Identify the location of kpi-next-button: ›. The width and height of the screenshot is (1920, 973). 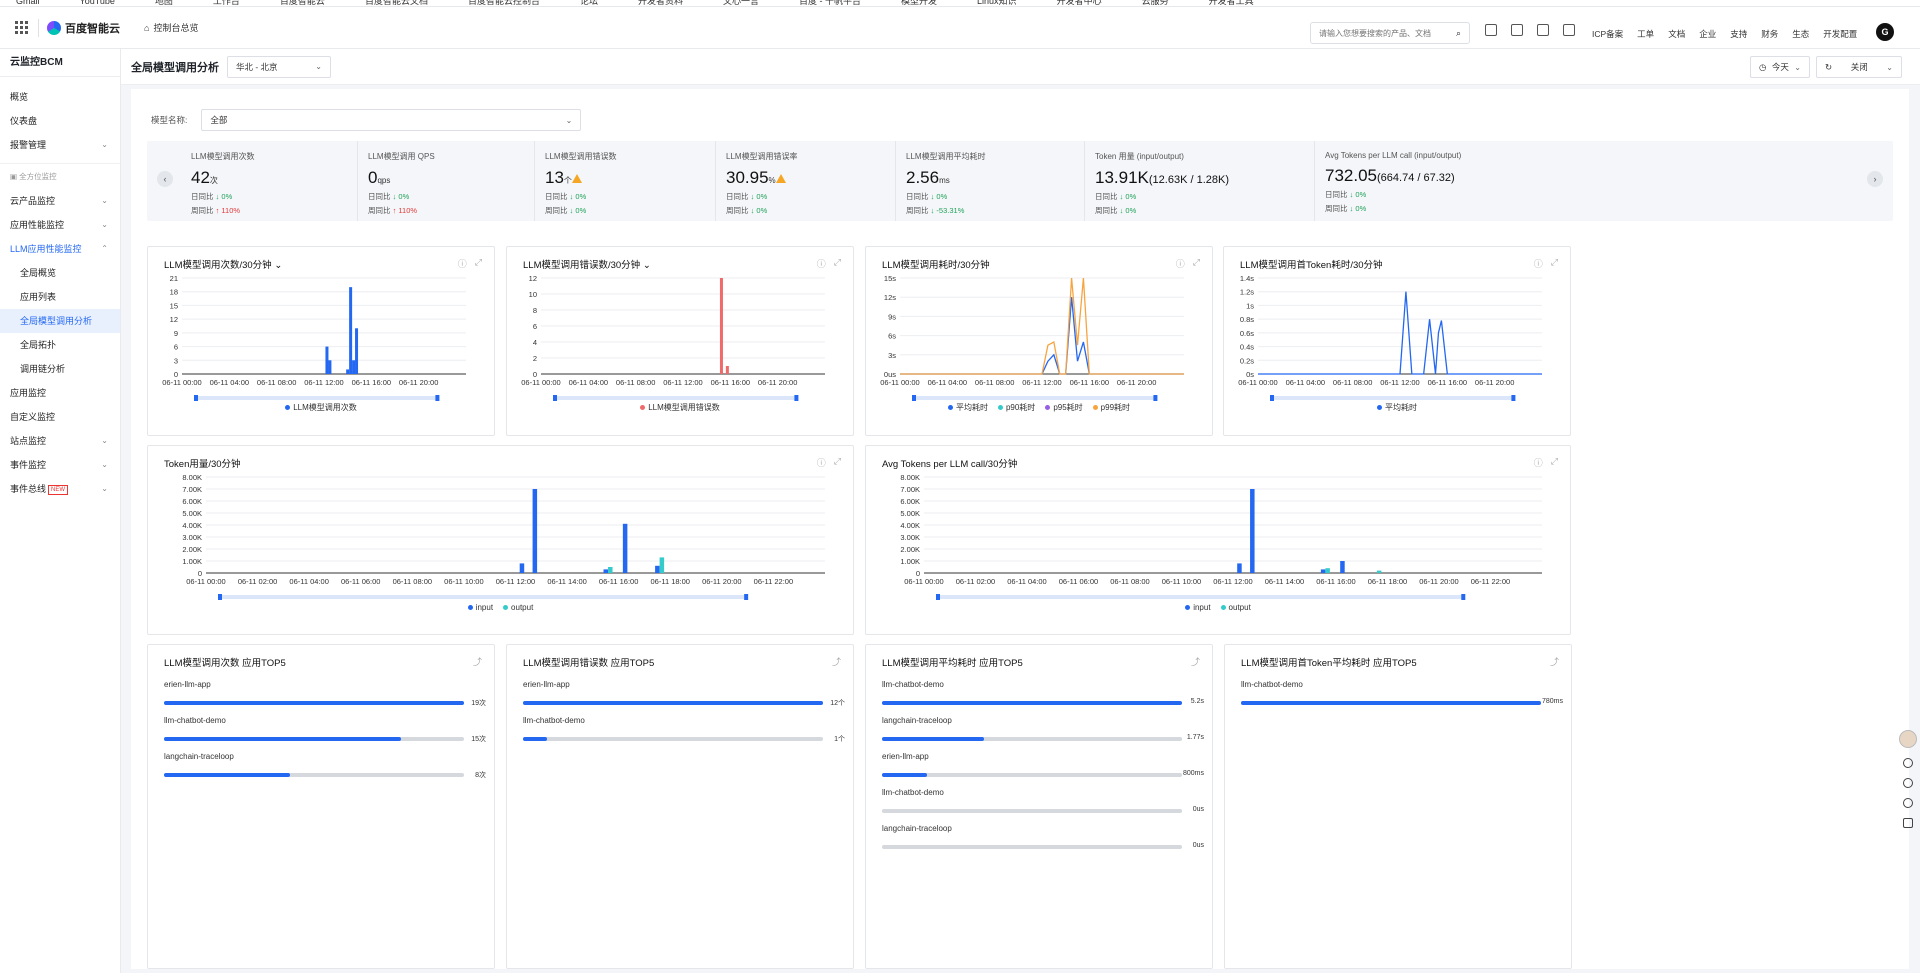
(1875, 179).